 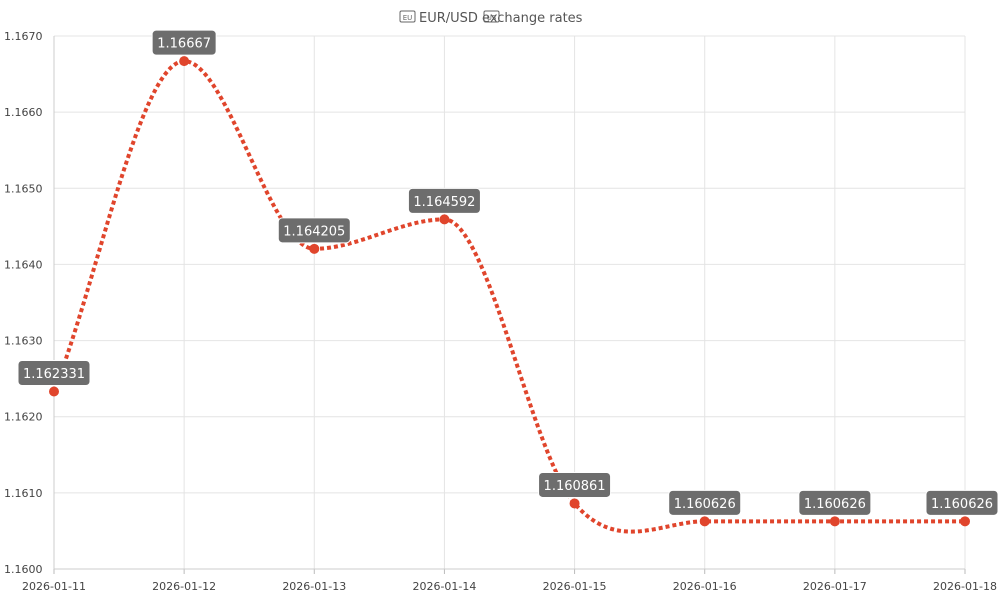 I want to click on data-label: 1.160861, so click(x=575, y=484).